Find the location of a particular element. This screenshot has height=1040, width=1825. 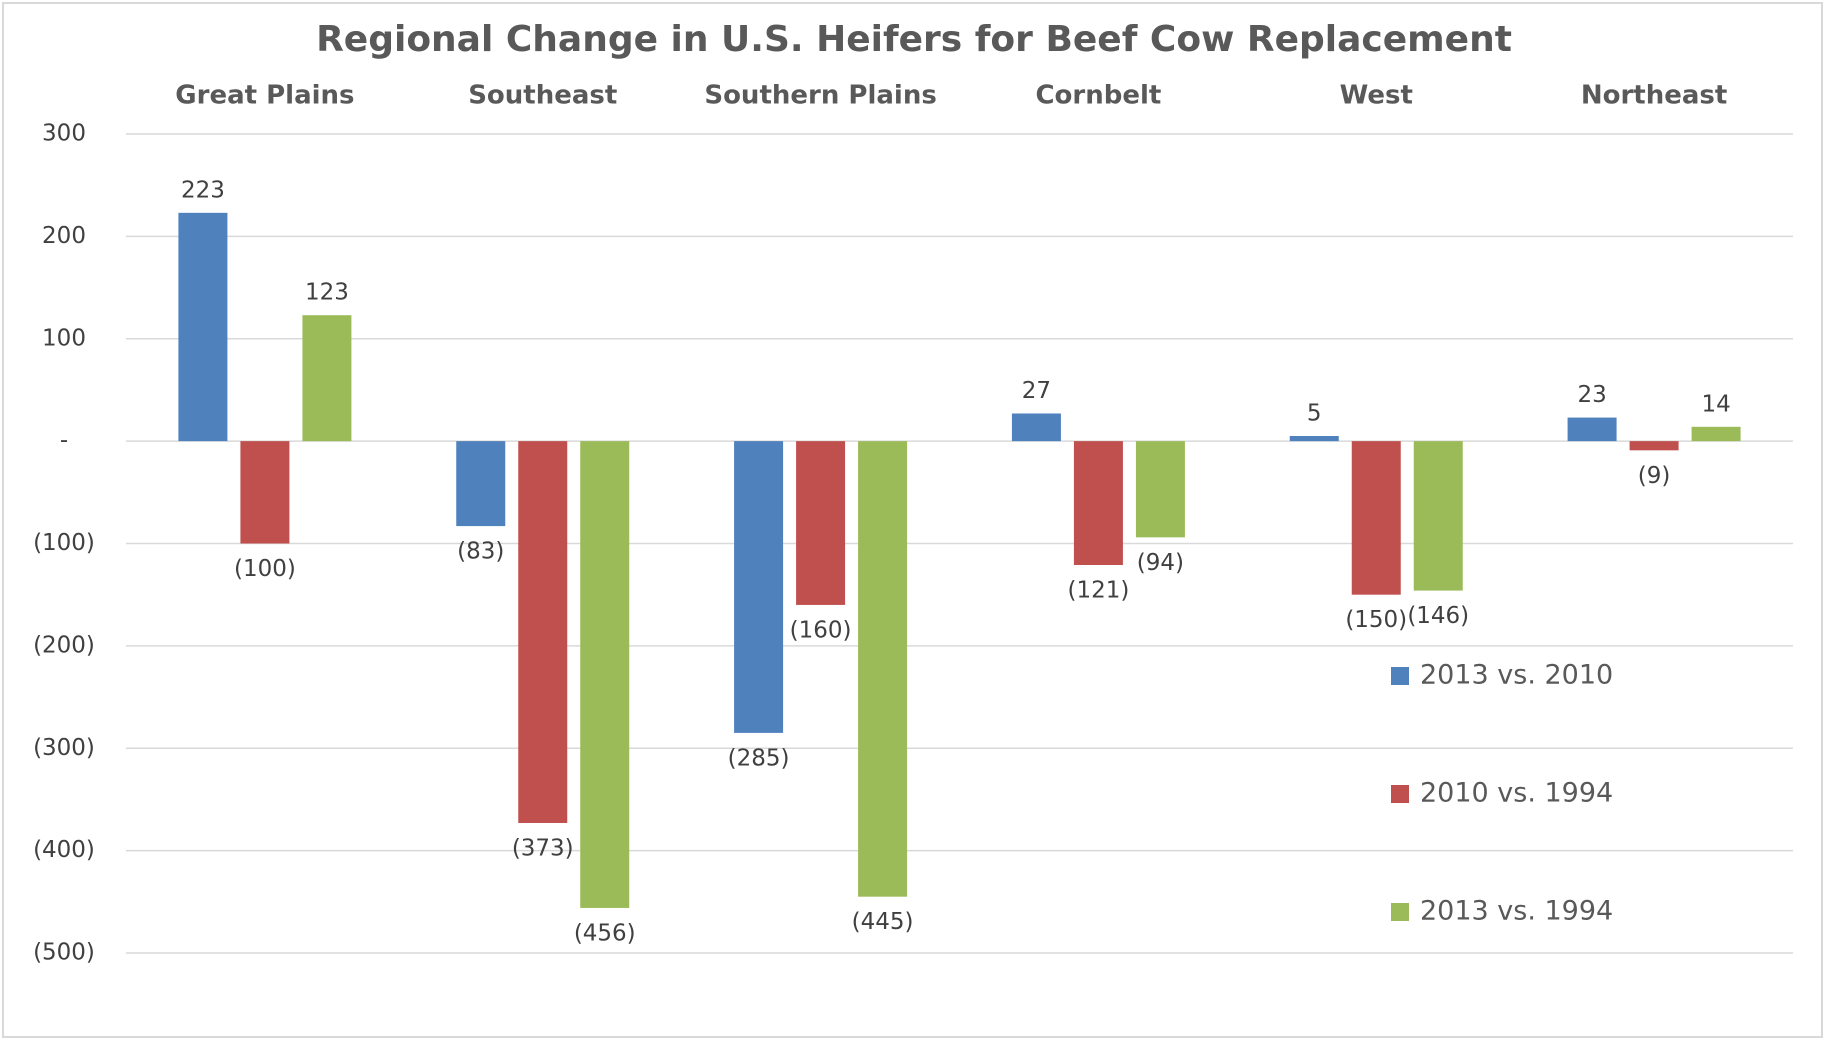

value-label: (150) is located at coordinates (1376, 620).